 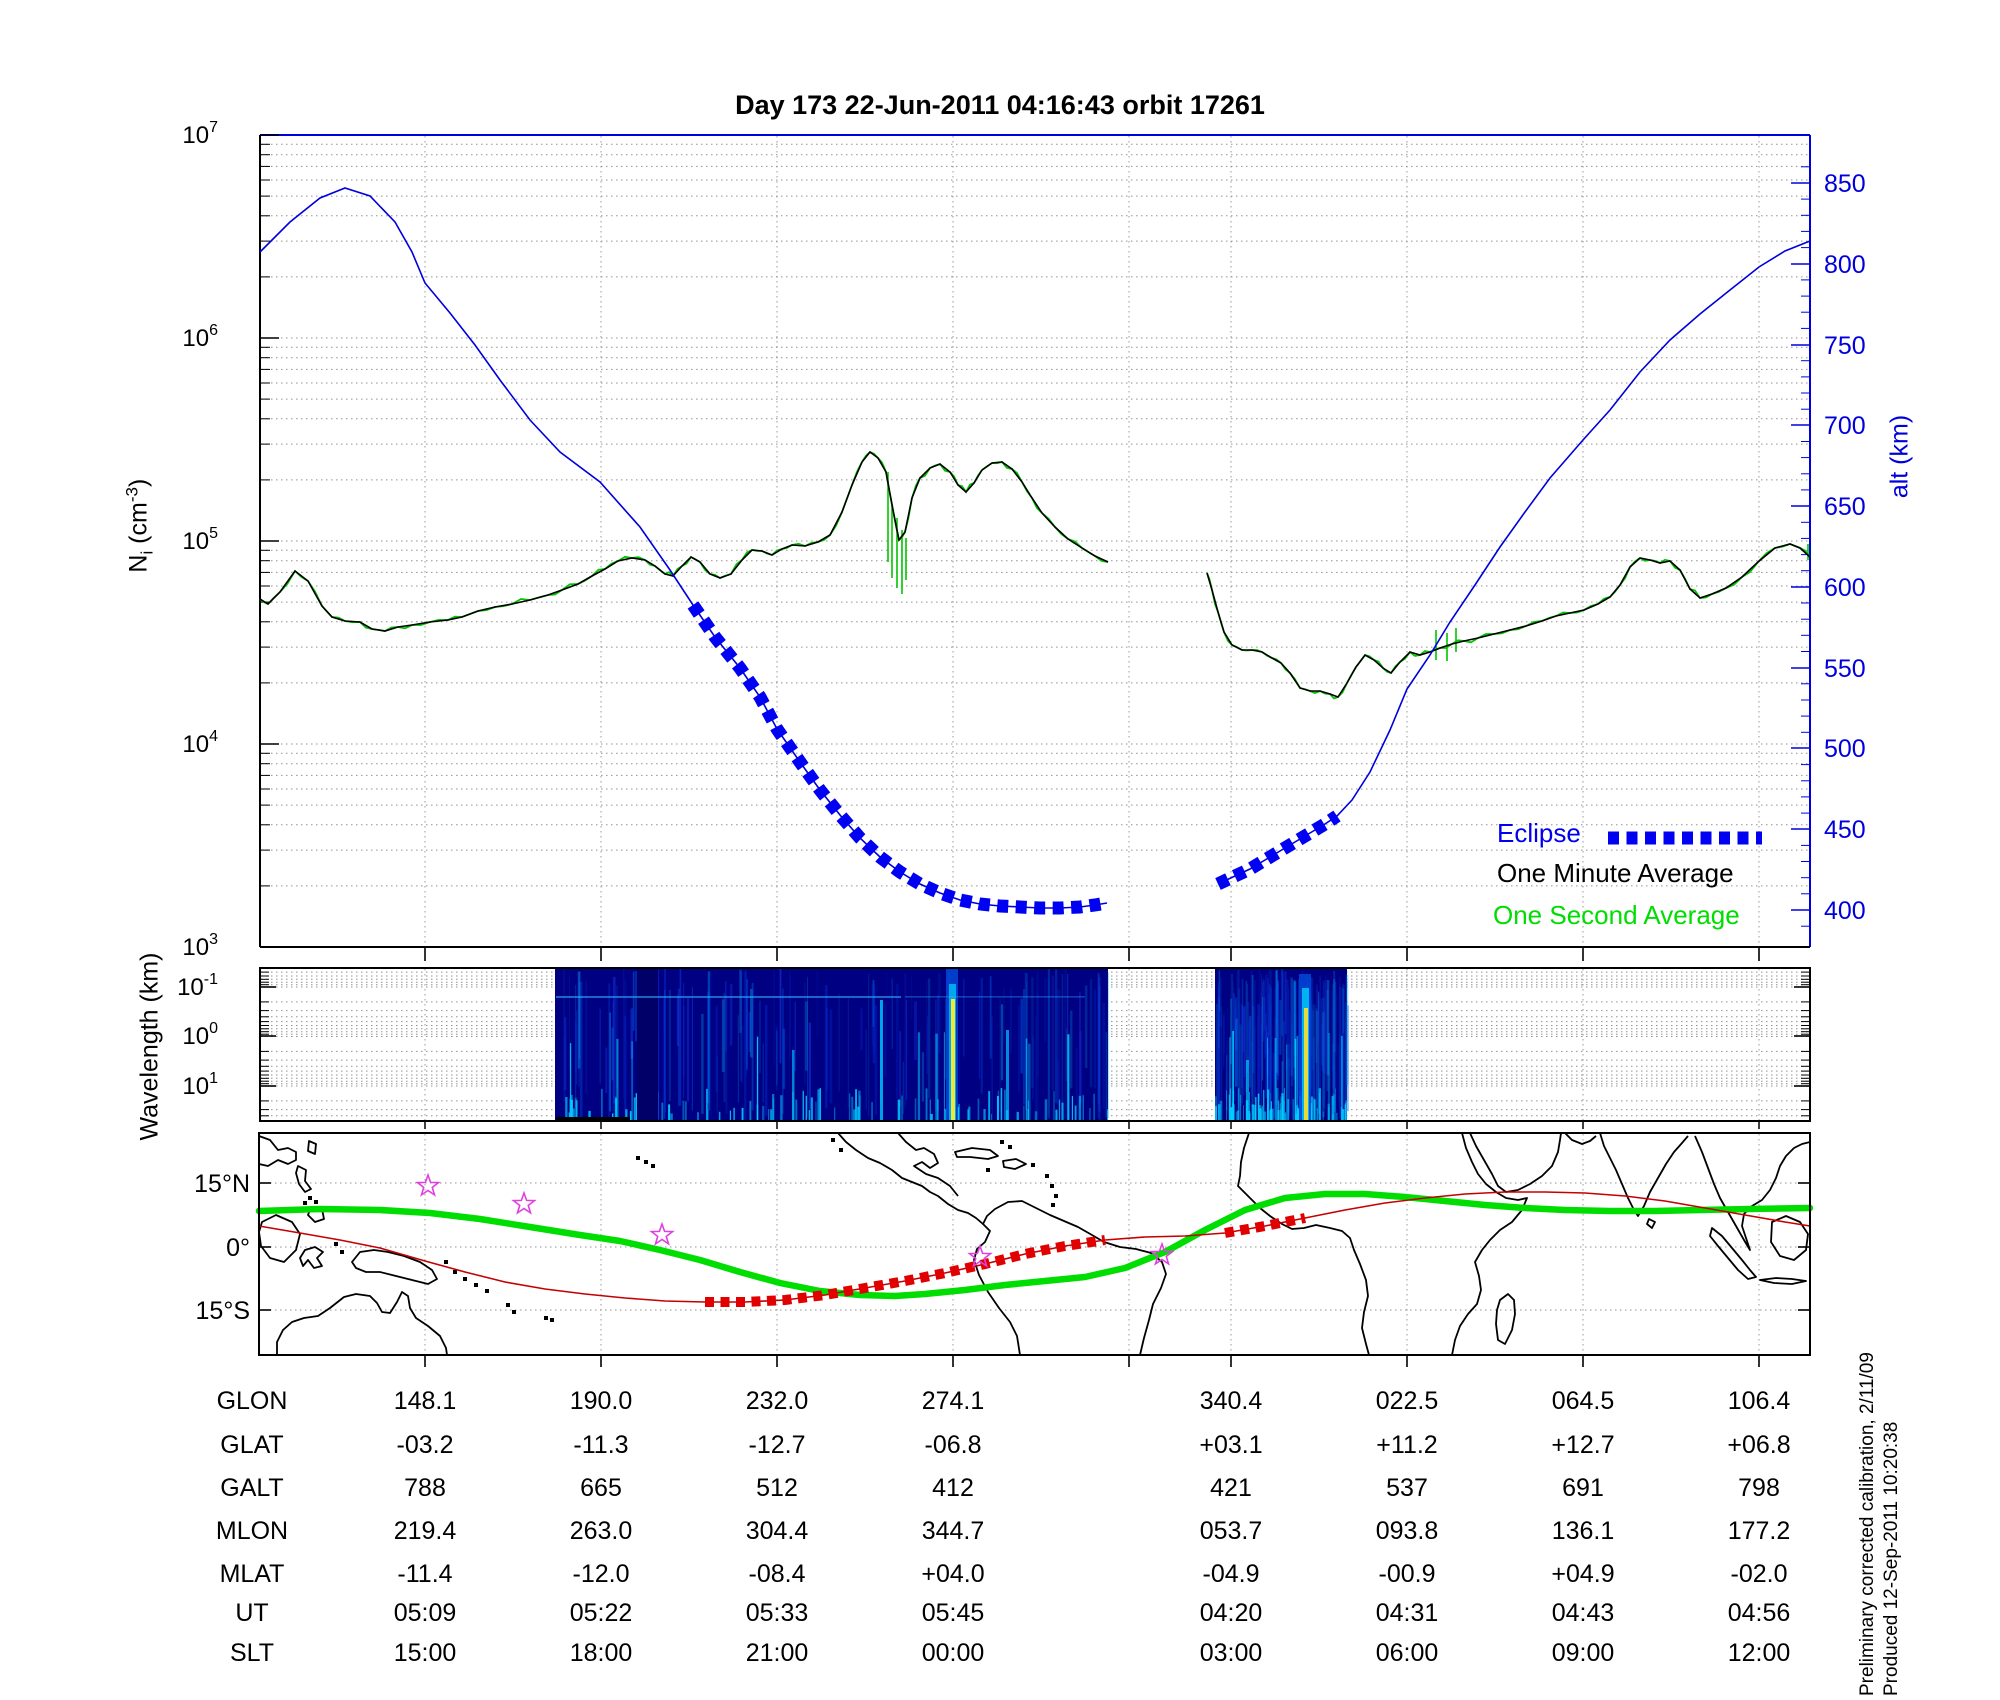 What do you see at coordinates (1845, 184) in the screenshot?
I see `alt-tick-label: 850` at bounding box center [1845, 184].